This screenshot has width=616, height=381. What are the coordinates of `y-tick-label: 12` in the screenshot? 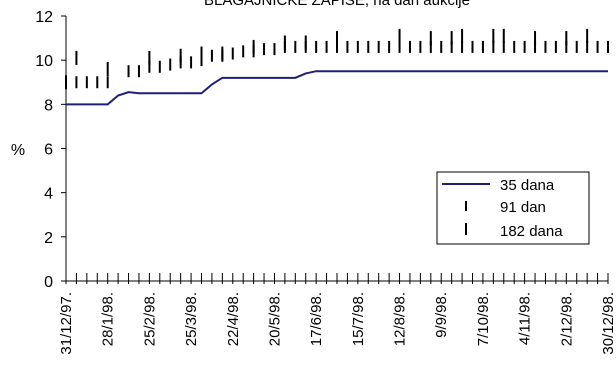 It's located at (44, 17).